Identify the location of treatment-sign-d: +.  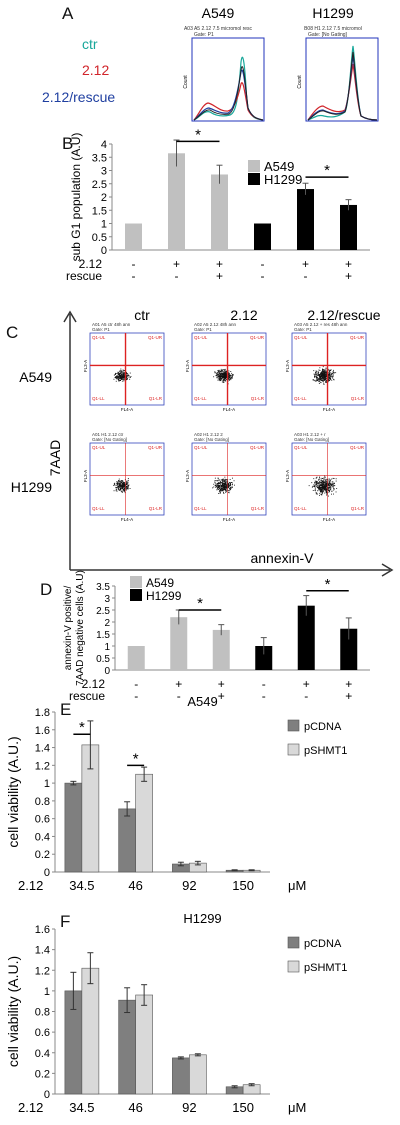
(221, 684).